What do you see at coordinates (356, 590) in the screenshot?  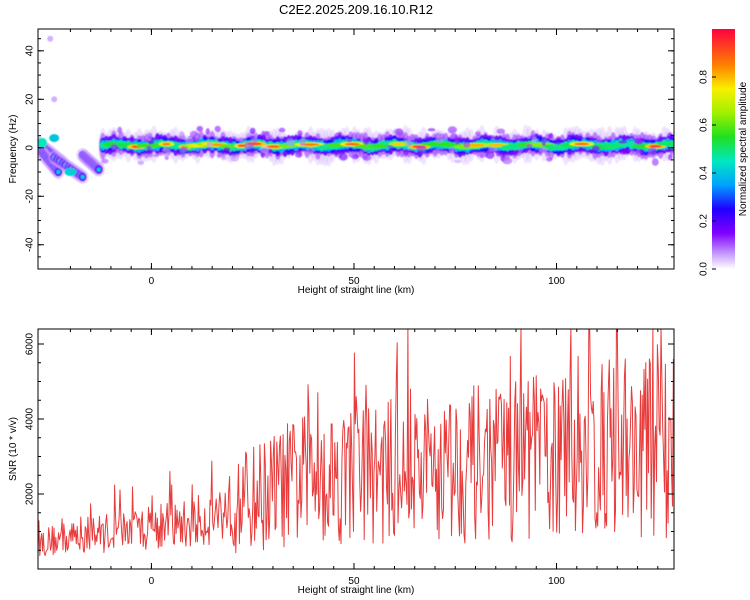 I see `snr-xlabel: Height of straight line (km)` at bounding box center [356, 590].